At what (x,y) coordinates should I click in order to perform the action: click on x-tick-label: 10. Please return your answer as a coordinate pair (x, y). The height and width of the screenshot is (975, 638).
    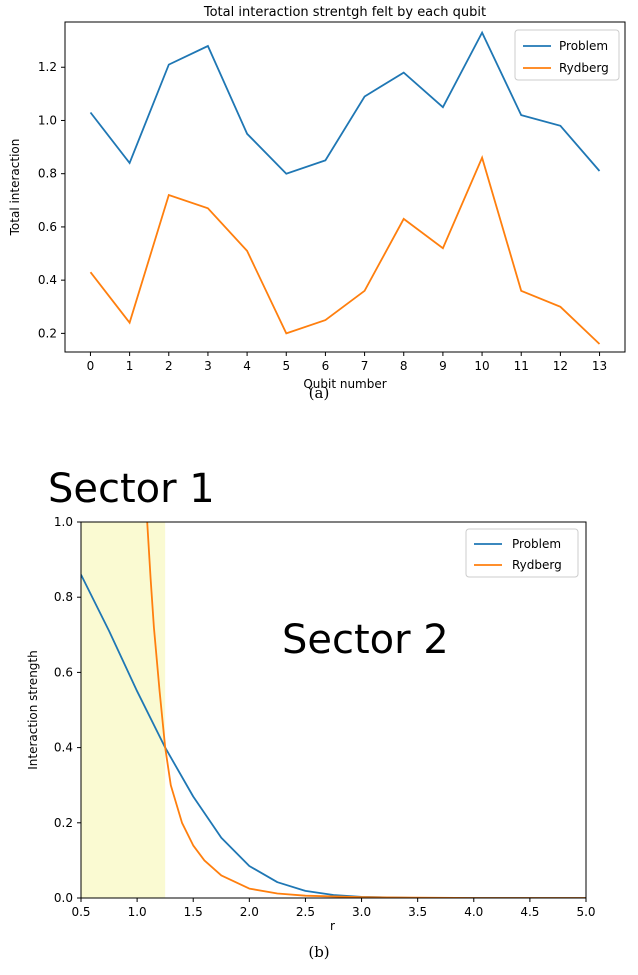
    Looking at the image, I should click on (481, 366).